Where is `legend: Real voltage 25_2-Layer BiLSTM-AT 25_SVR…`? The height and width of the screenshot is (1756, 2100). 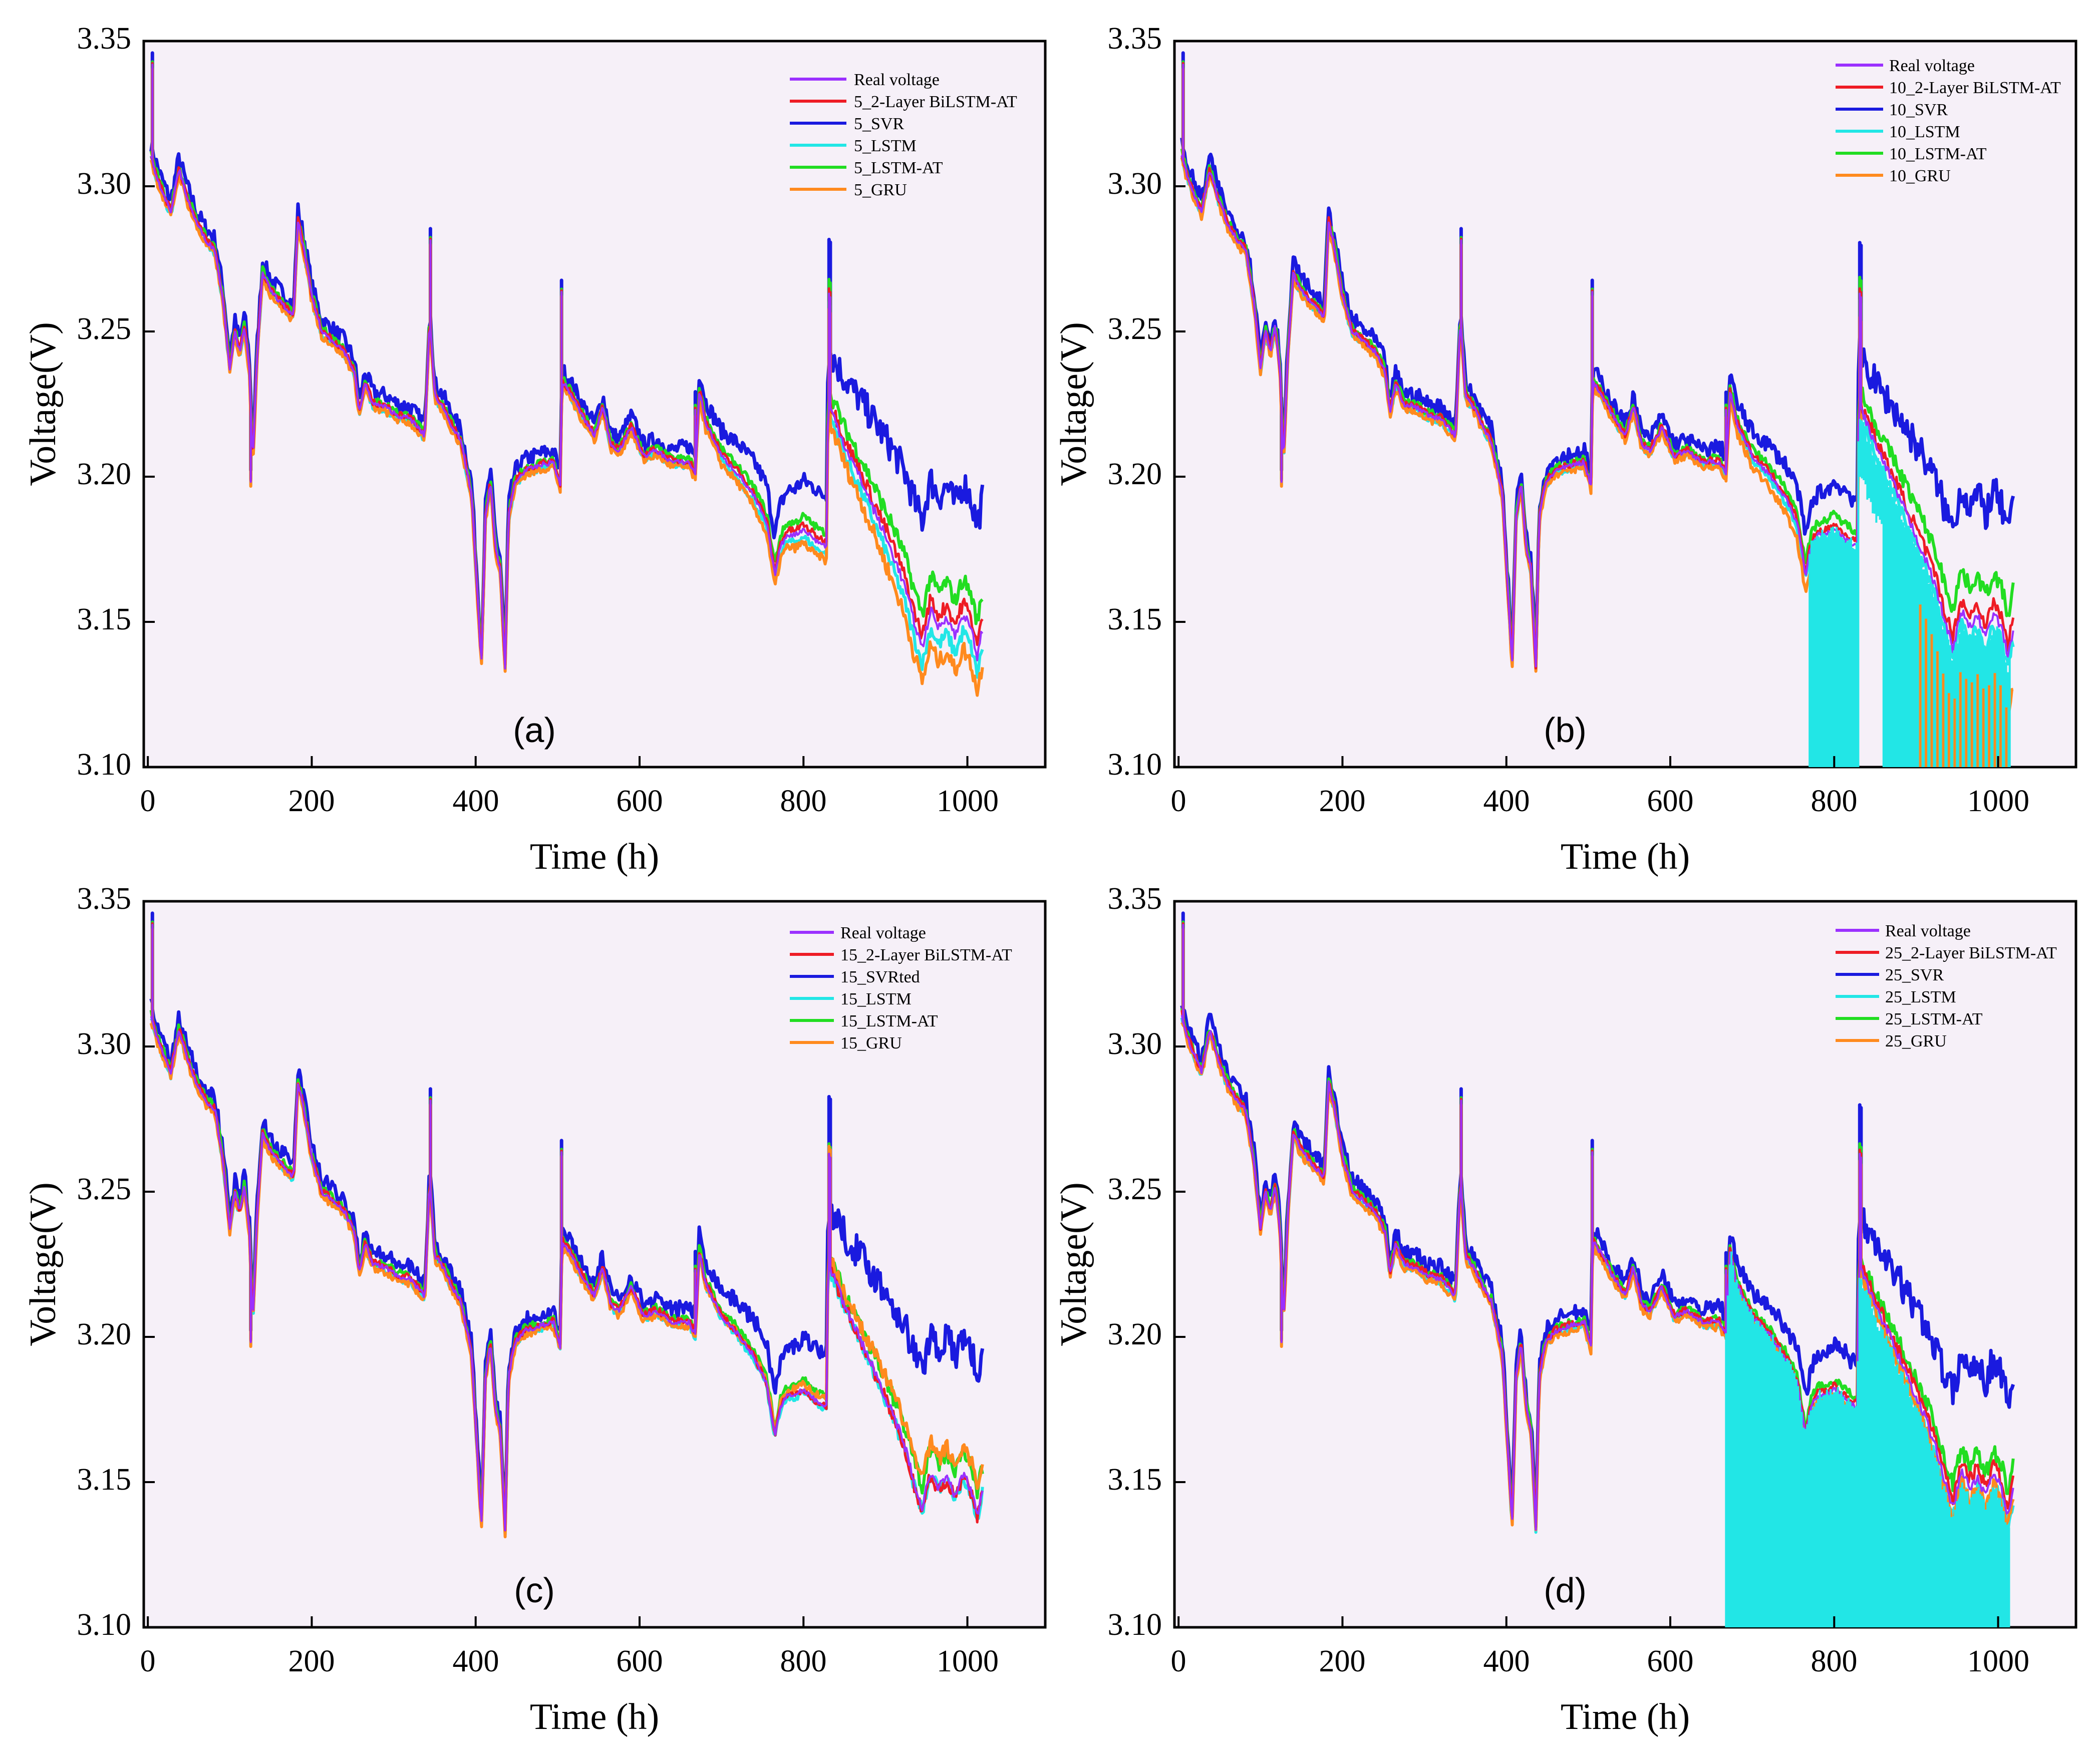
legend: Real voltage 25_2-Layer BiLSTM-AT 25_SVR… is located at coordinates (1946, 986).